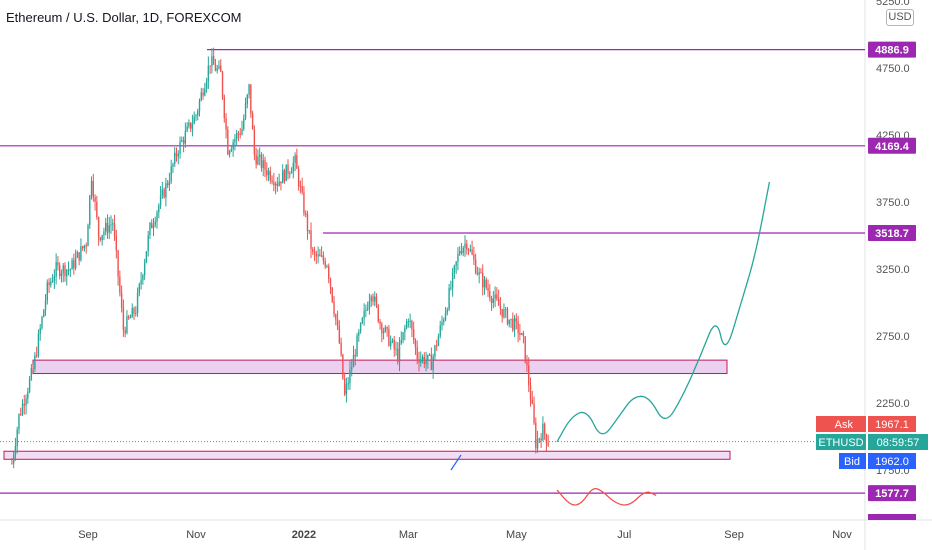 This screenshot has height=550, width=932. I want to click on y-tick-label: 2750.0, so click(893, 337).